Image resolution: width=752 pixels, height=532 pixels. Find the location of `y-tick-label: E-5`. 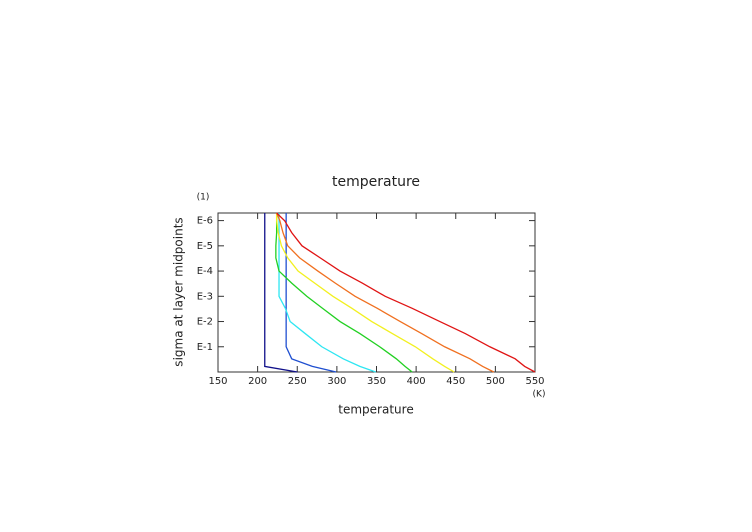

y-tick-label: E-5 is located at coordinates (205, 246).